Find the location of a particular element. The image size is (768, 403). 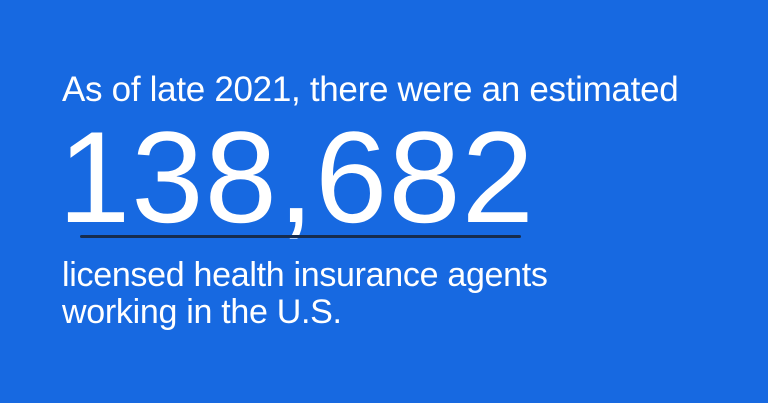

figure-underline is located at coordinates (300, 236).